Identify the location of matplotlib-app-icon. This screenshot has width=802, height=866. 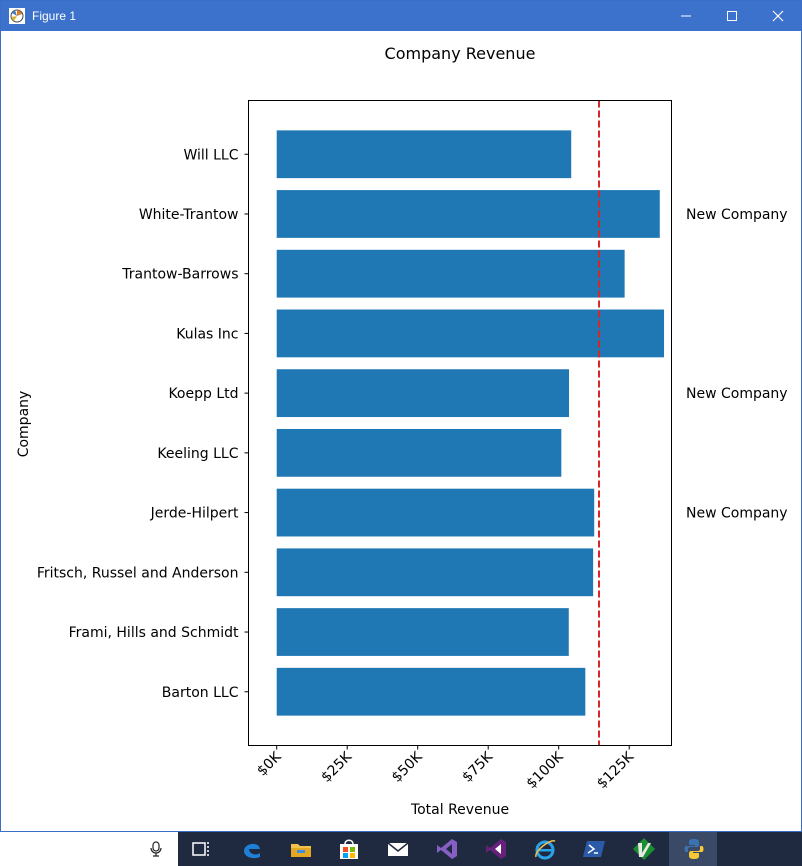
(17, 16).